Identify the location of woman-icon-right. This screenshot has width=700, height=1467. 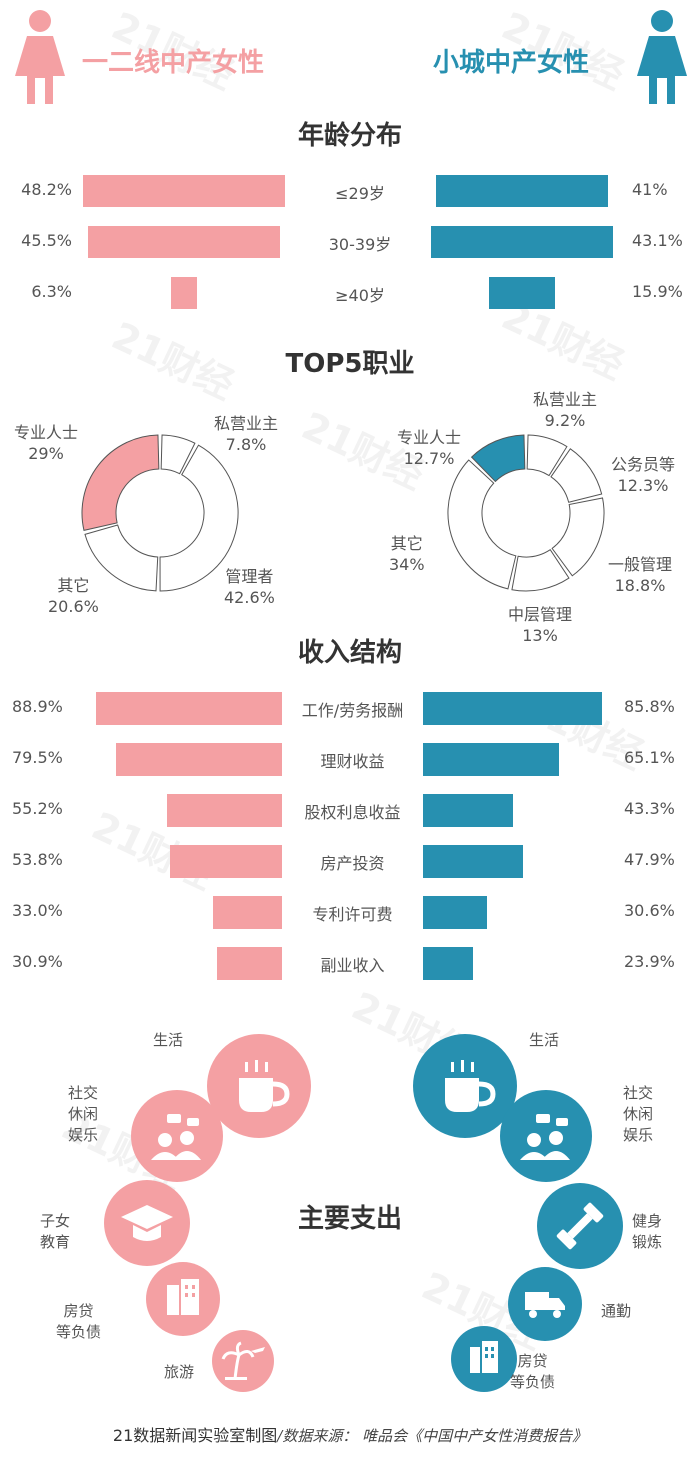
(662, 57).